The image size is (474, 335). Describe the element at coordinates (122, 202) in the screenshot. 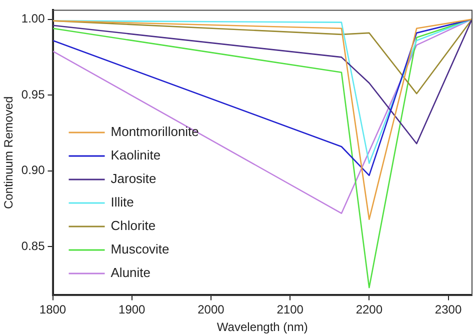

I see `legend-label: Illite` at that location.